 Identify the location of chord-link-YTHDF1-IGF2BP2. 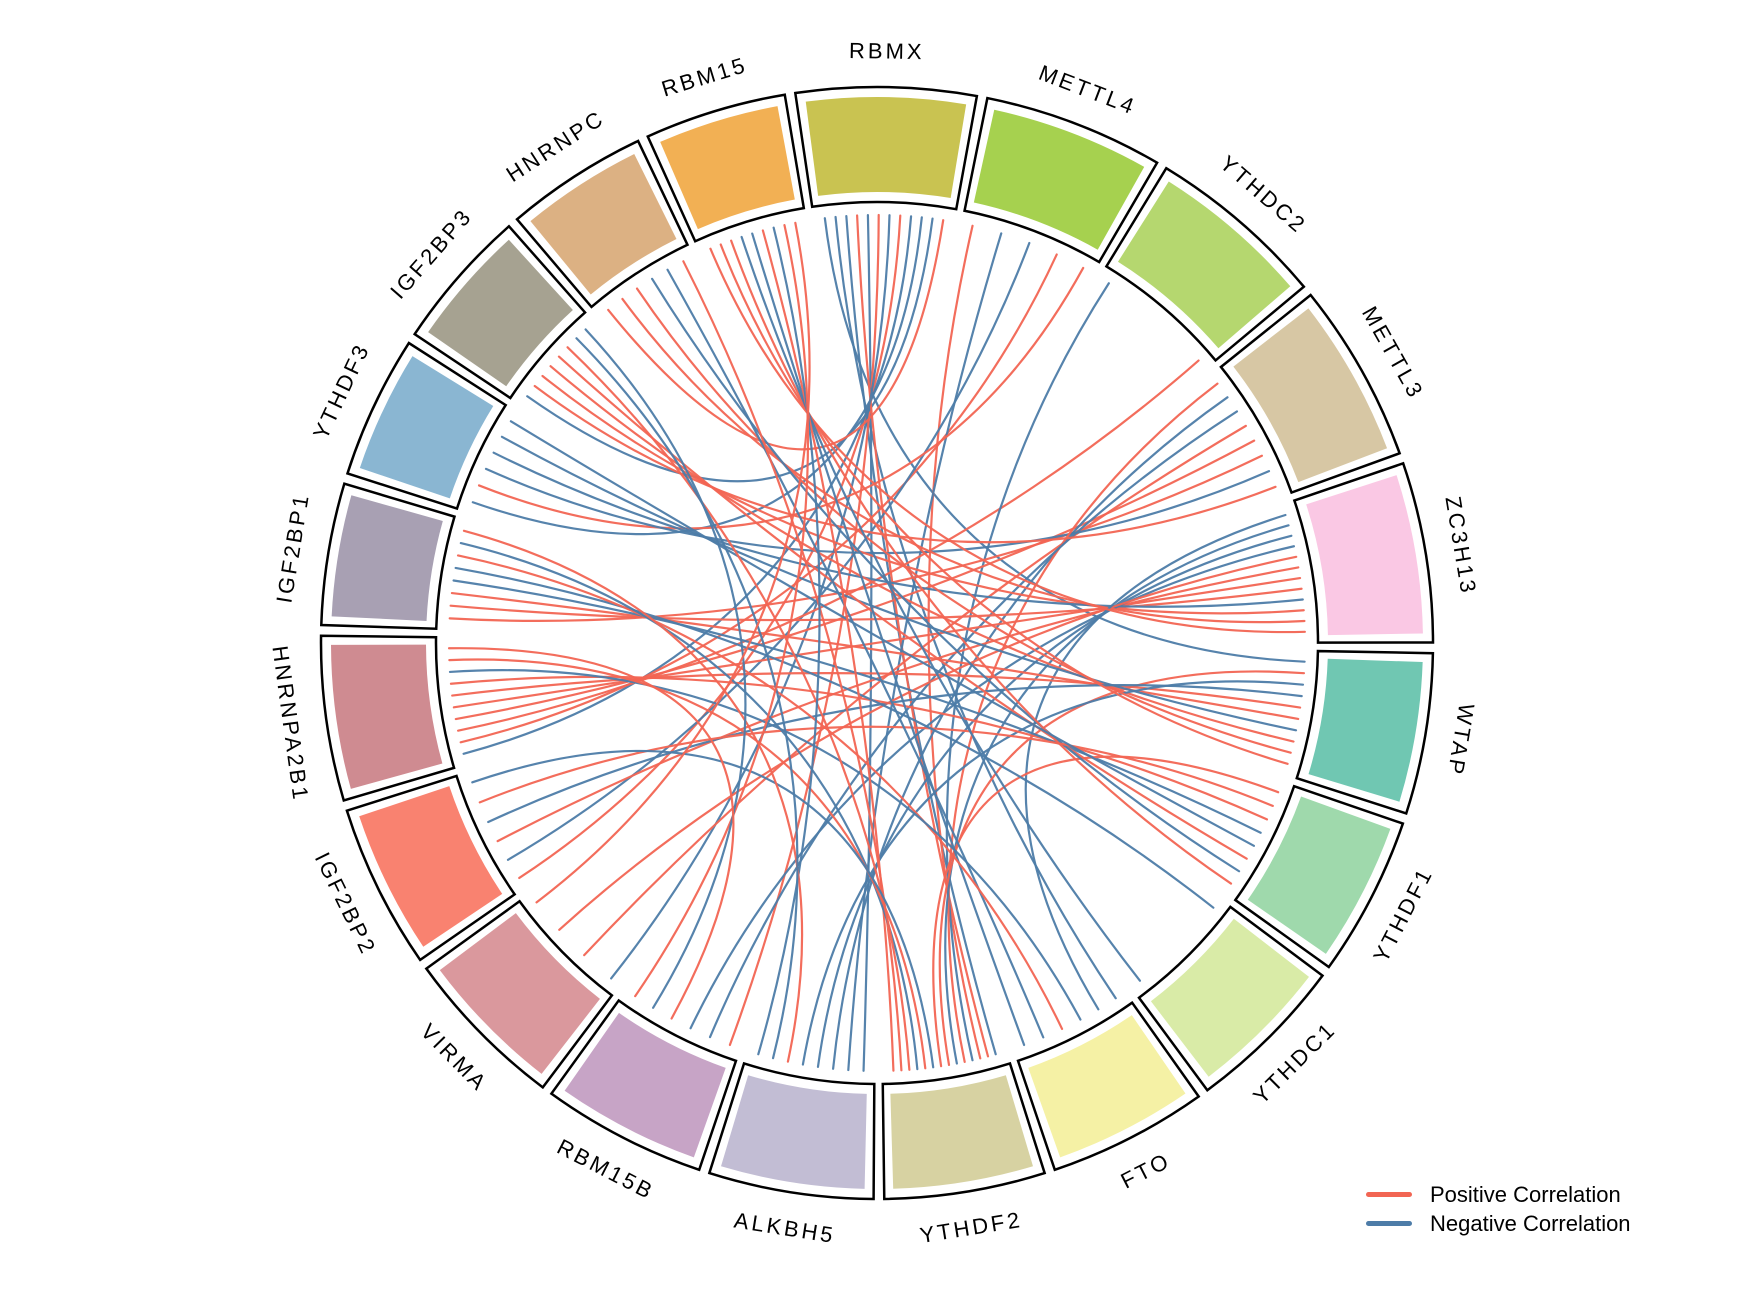
(876, 766).